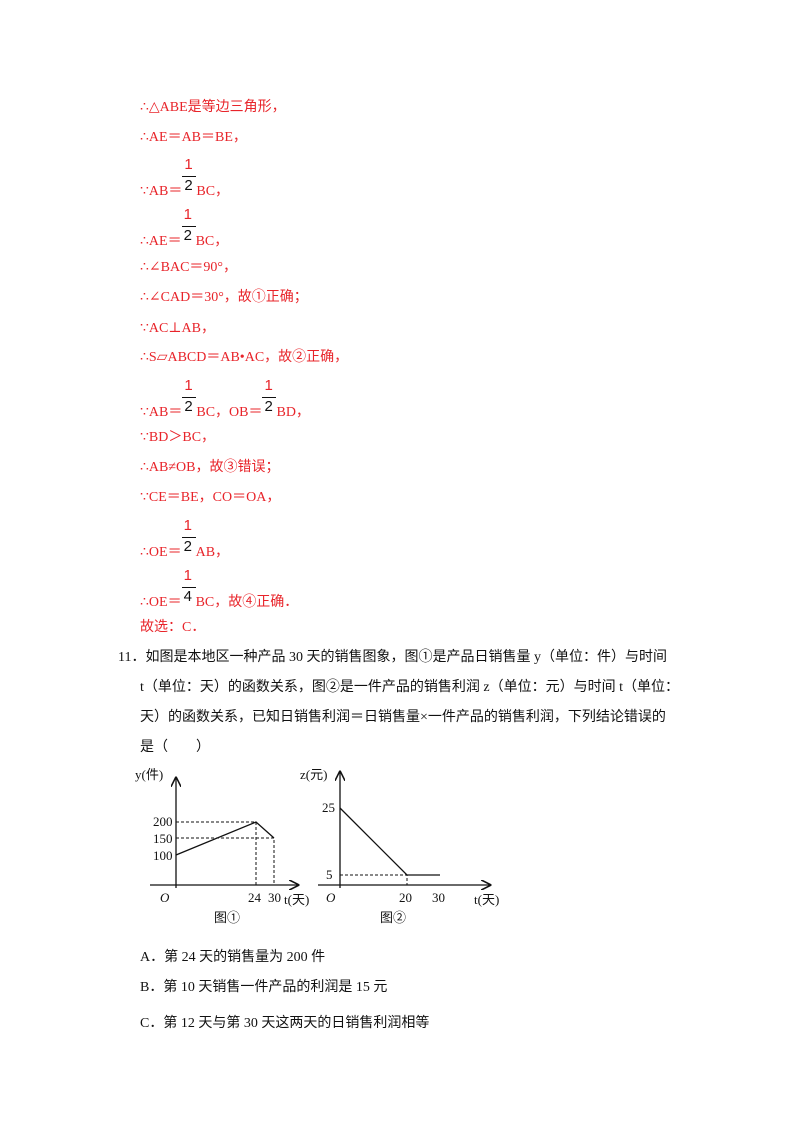 This screenshot has height=1132, width=800. Describe the element at coordinates (264, 987) in the screenshot. I see `option: B．第 10 天销售一件产品的利润是 15 元` at that location.